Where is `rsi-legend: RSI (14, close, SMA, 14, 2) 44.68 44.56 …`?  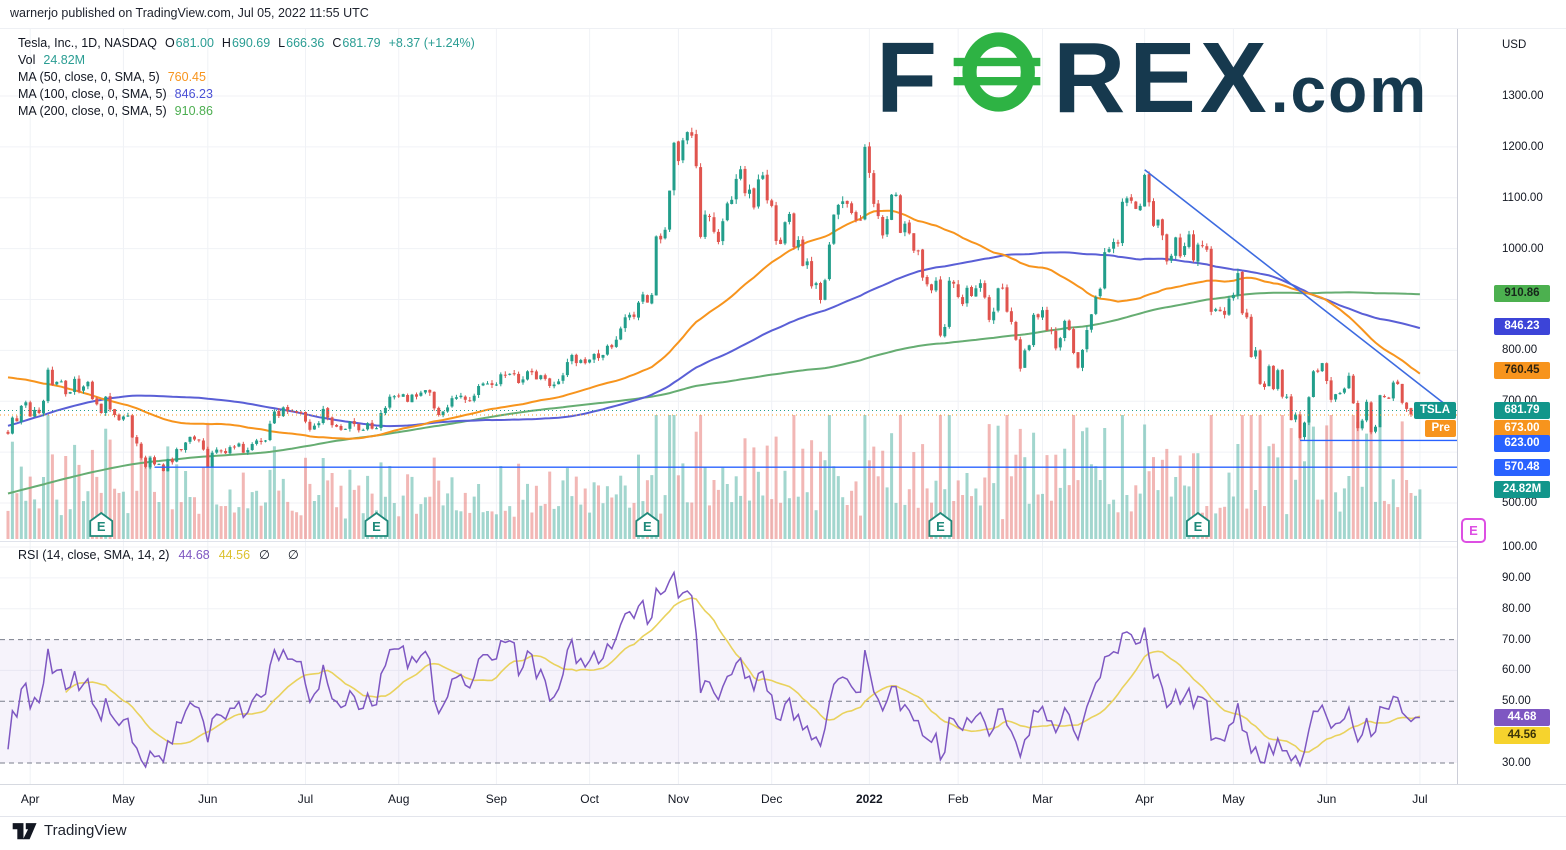 rsi-legend: RSI (14, close, SMA, 14, 2) 44.68 44.56 … is located at coordinates (162, 554).